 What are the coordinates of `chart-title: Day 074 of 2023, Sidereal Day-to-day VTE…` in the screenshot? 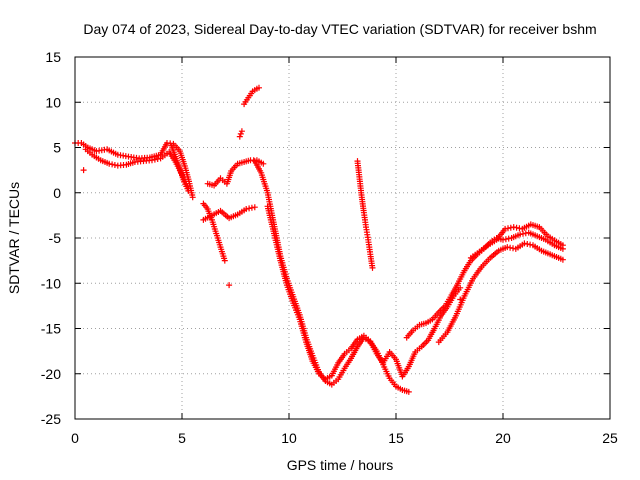 It's located at (339, 29).